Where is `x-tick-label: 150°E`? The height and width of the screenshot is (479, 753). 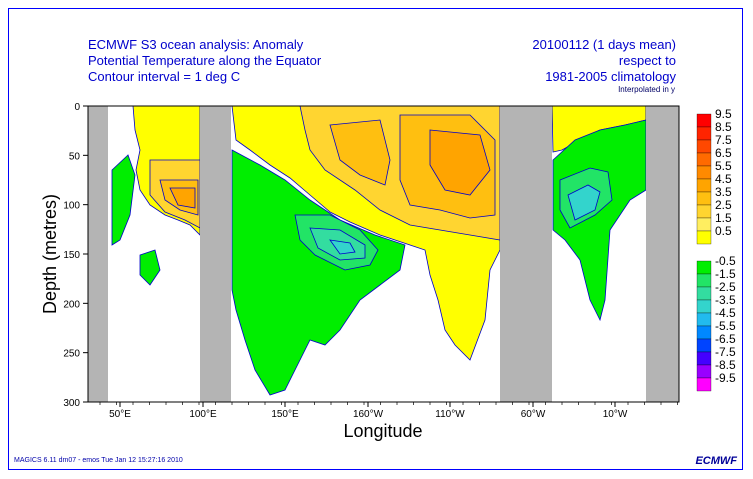 x-tick-label: 150°E is located at coordinates (285, 414).